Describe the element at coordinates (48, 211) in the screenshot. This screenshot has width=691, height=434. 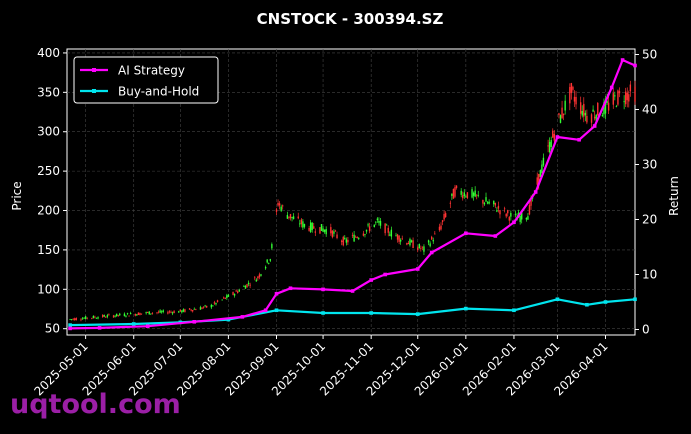
I see `y-left-tick-label: 200` at that location.